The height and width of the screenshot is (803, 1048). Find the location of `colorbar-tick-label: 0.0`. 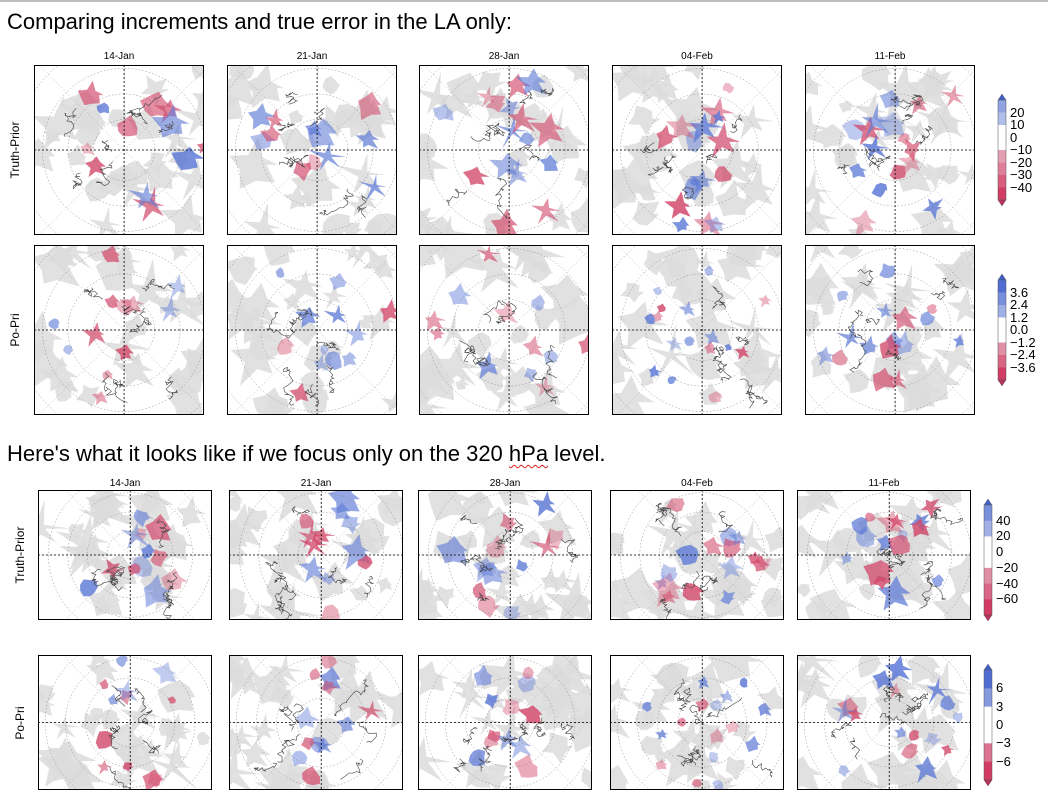

colorbar-tick-label: 0.0 is located at coordinates (1019, 329).